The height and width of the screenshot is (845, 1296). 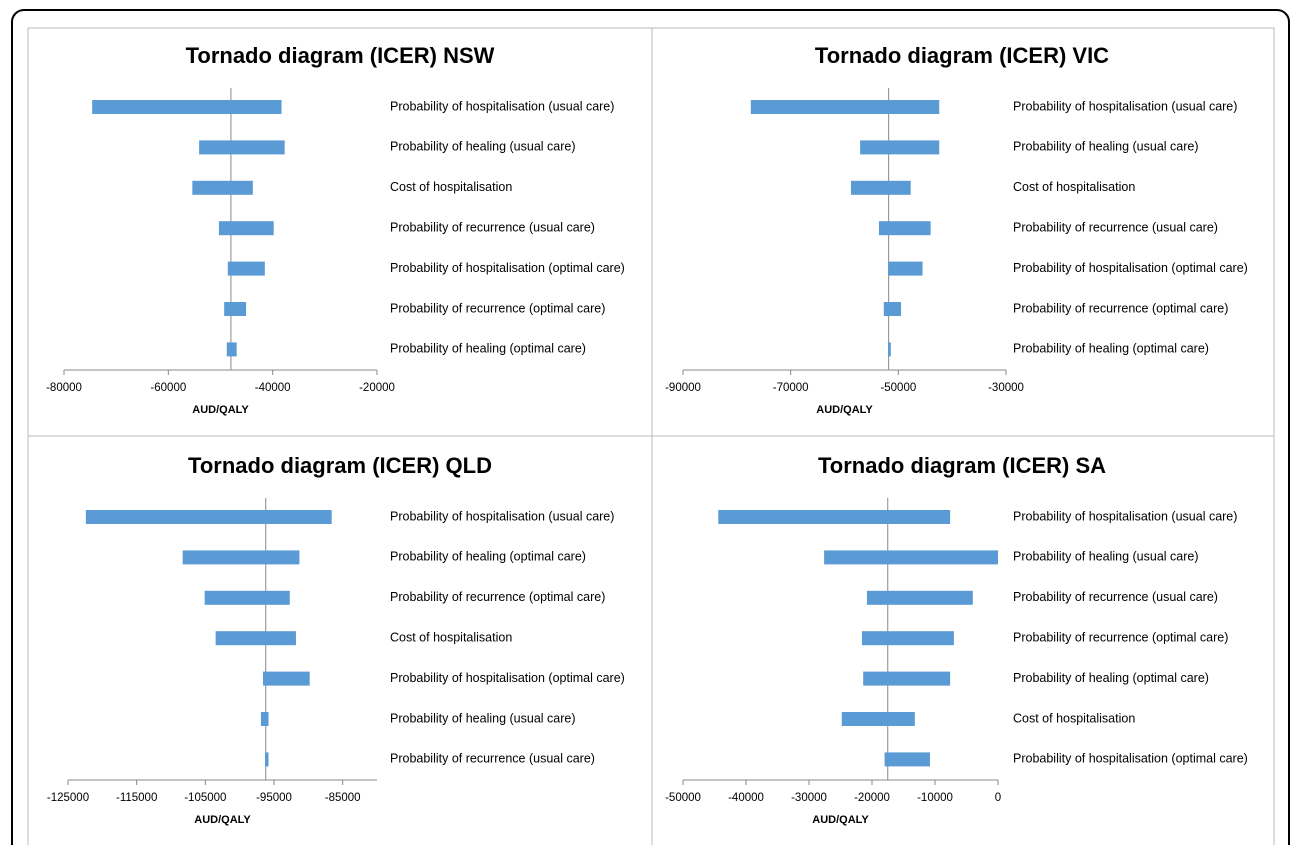 I want to click on x-tick-label: -125000, so click(x=68, y=798).